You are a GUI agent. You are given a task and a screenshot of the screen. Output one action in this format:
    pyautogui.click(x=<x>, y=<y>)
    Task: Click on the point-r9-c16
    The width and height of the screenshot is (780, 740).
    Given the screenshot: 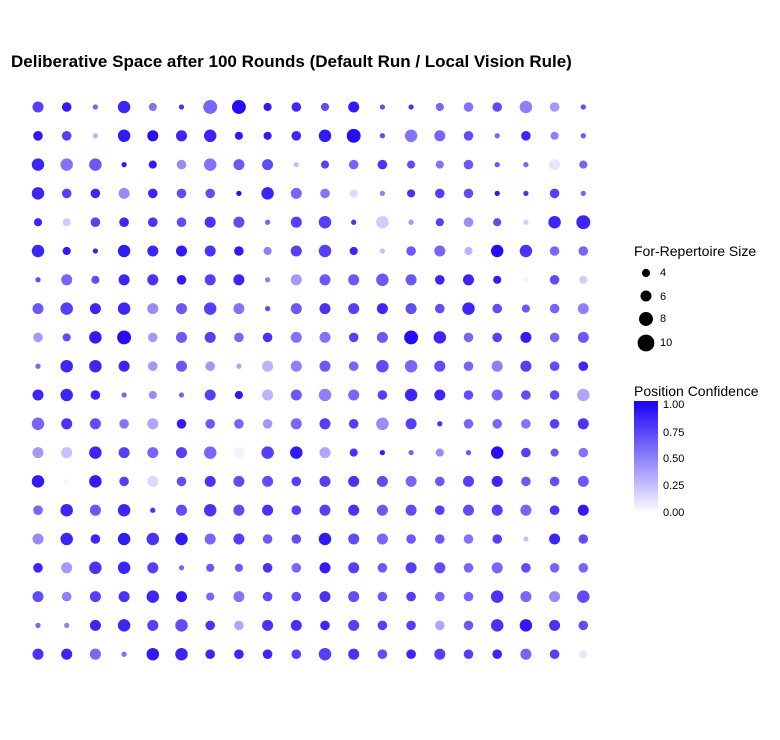 What is the action you would take?
    pyautogui.click(x=468, y=337)
    